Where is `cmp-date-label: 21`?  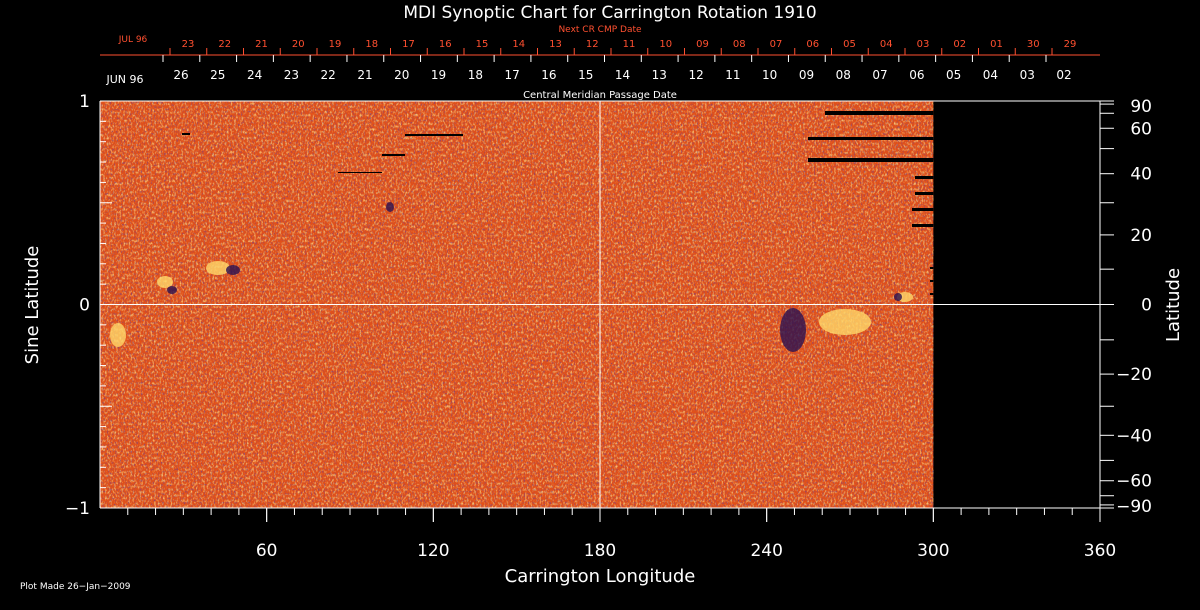
cmp-date-label: 21 is located at coordinates (364, 75).